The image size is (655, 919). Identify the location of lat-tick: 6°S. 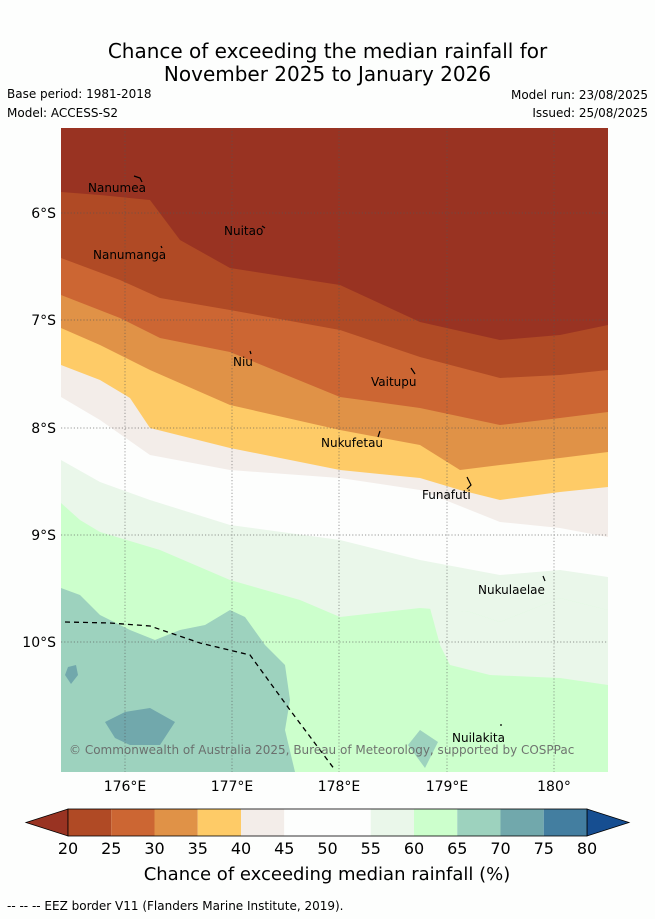
(43, 214).